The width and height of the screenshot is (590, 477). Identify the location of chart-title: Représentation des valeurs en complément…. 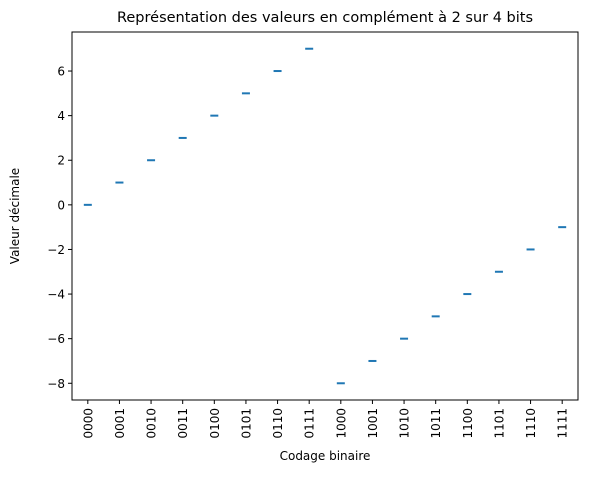
(325, 18).